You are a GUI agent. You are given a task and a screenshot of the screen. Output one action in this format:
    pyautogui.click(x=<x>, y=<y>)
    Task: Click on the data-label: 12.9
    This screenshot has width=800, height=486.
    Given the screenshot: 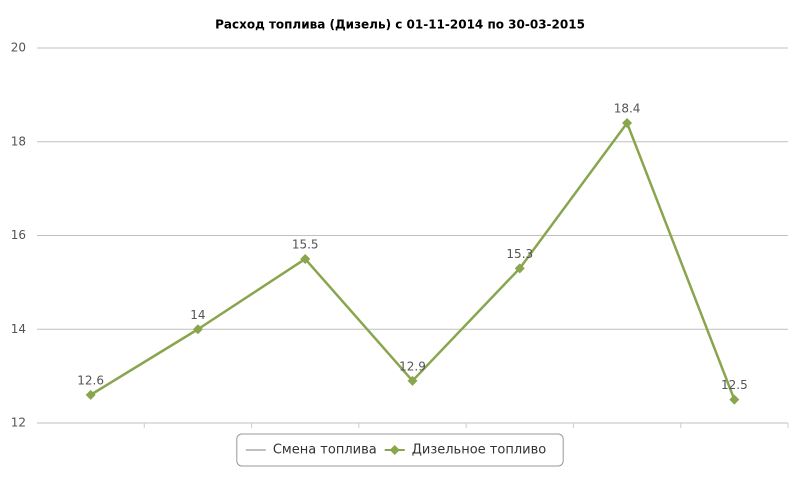 What is the action you would take?
    pyautogui.click(x=412, y=366)
    